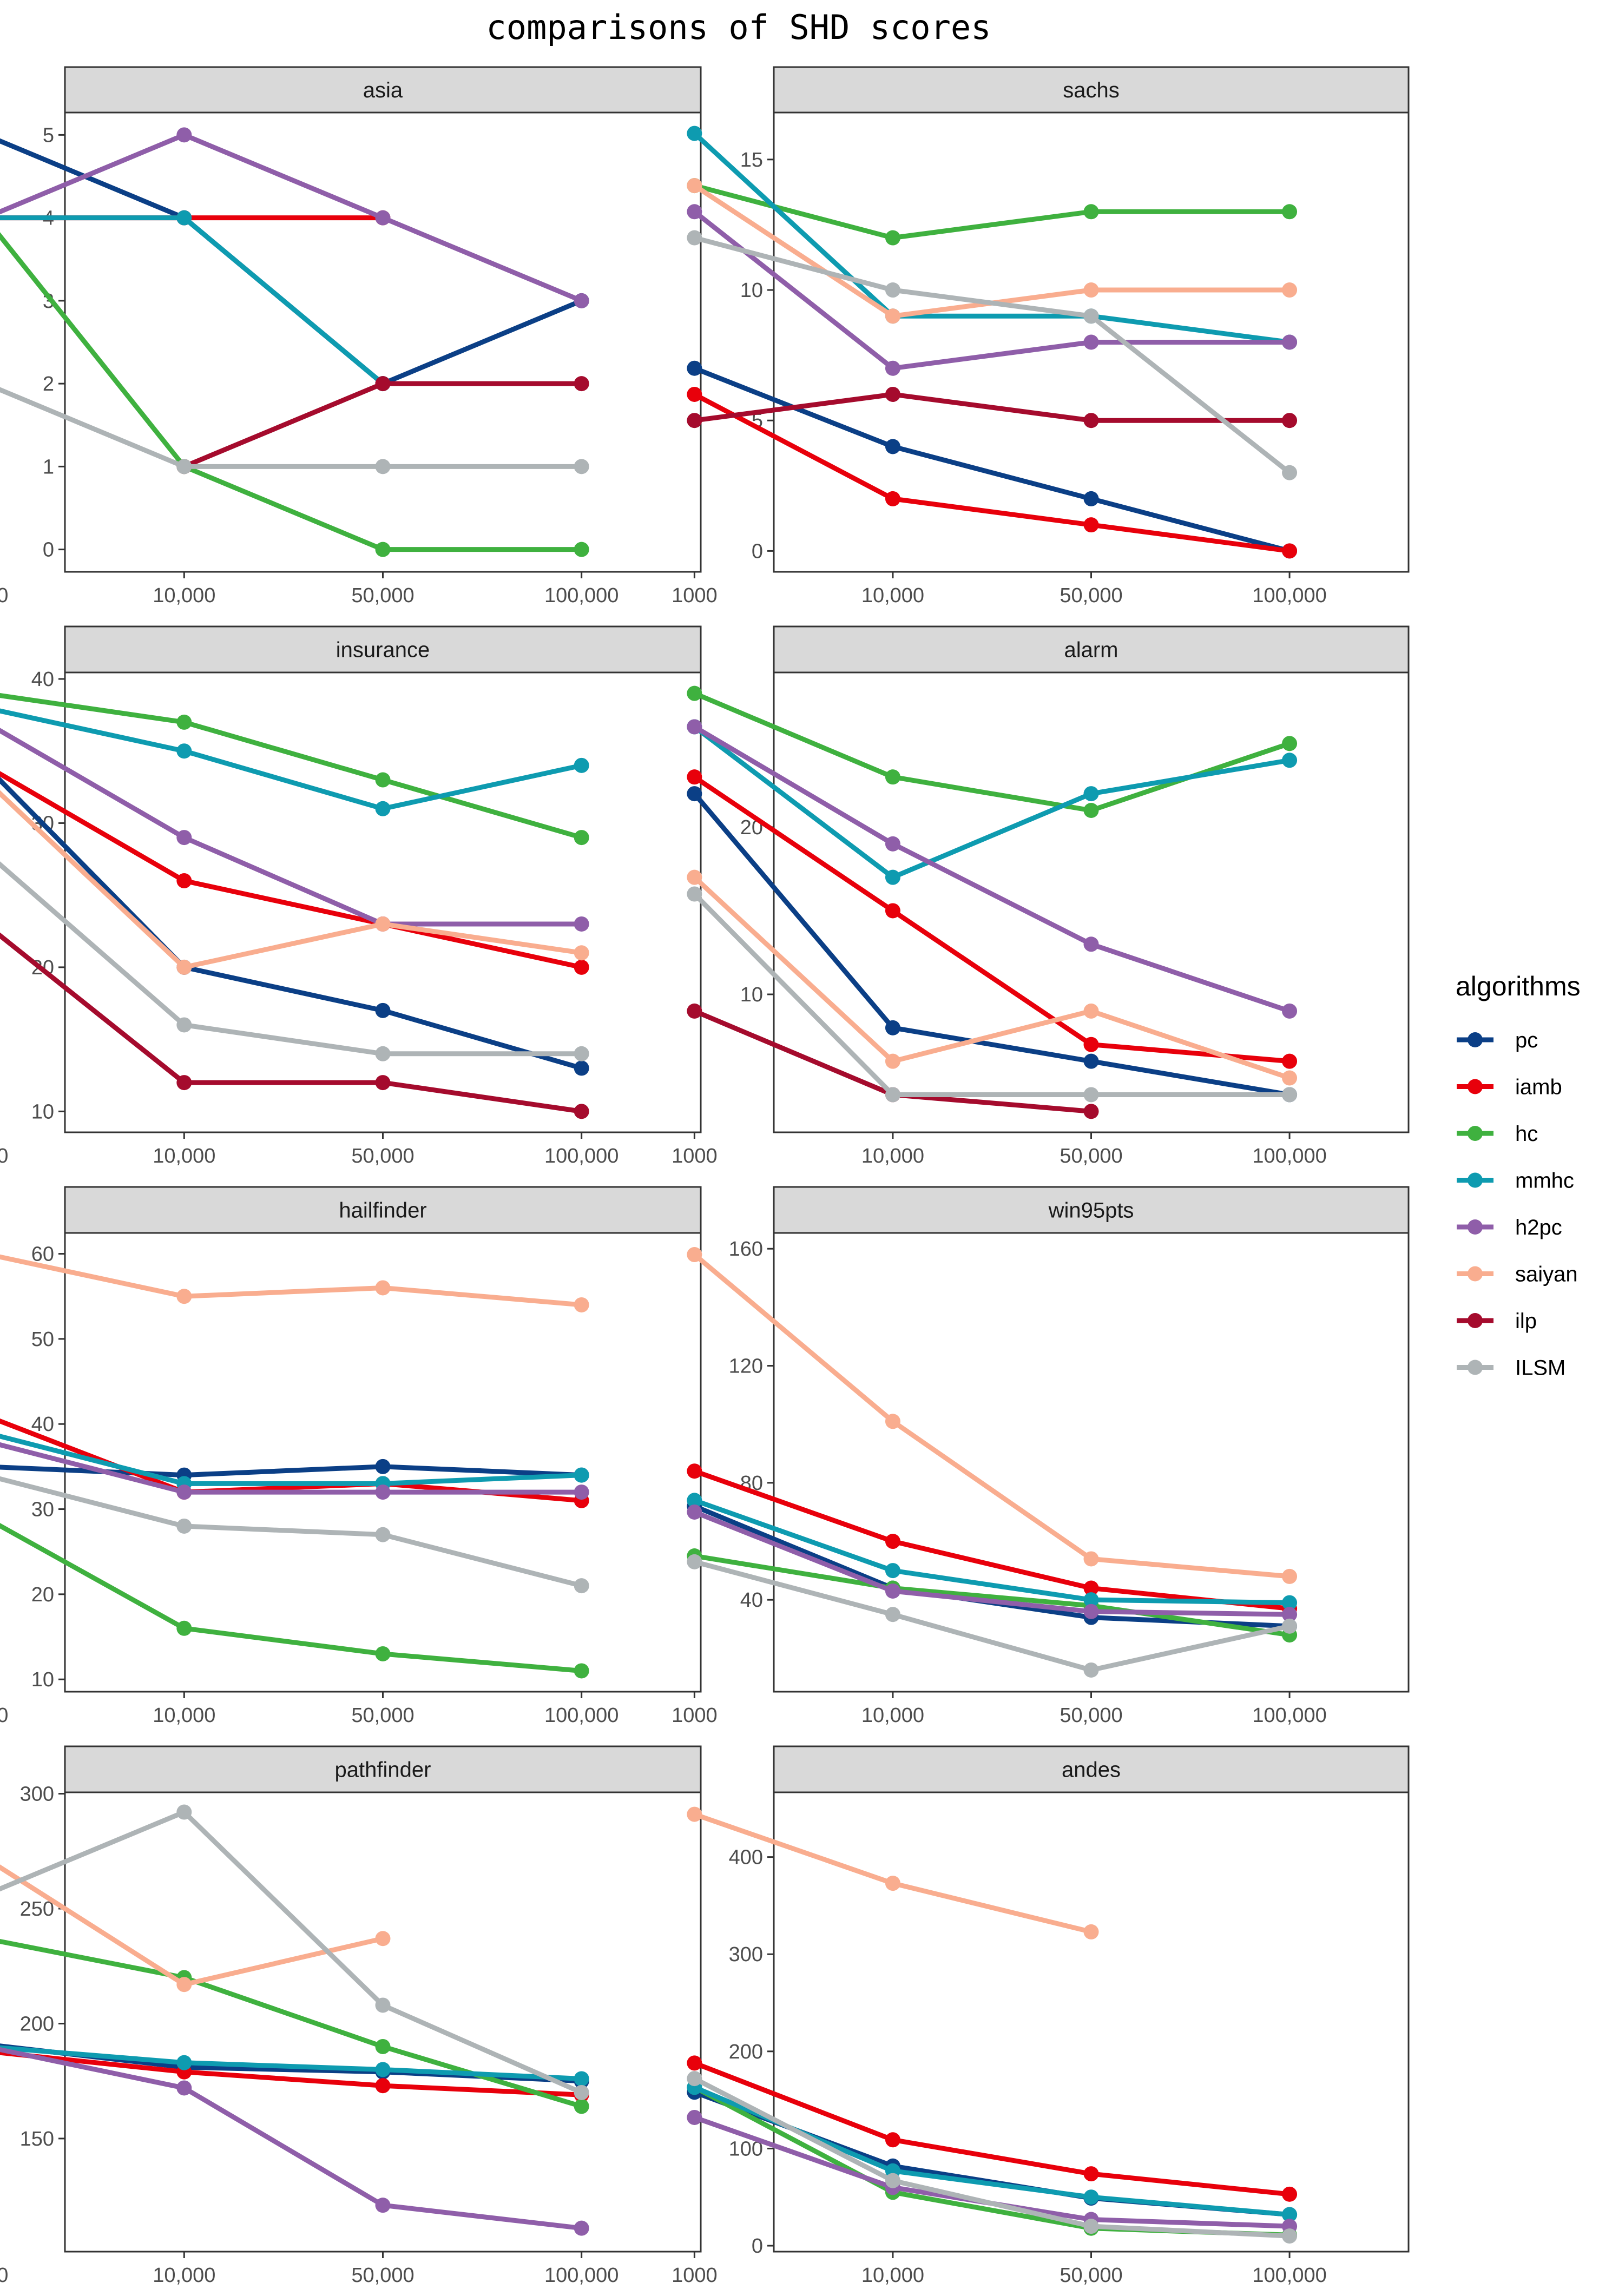 Image resolution: width=1612 pixels, height=2296 pixels. Describe the element at coordinates (992, 1563) in the screenshot. I see `series-h2pc` at that location.